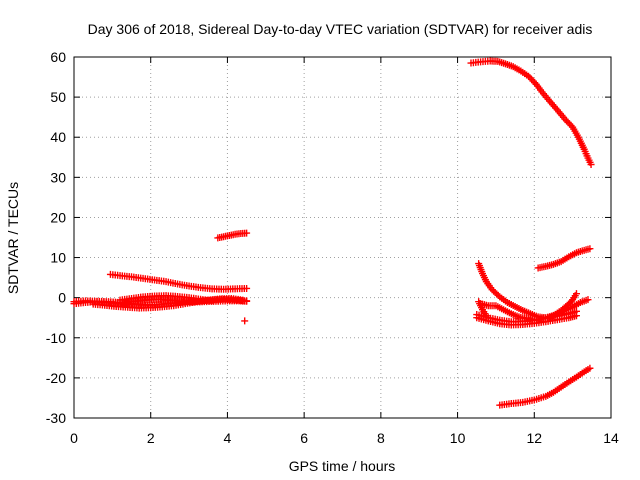 This screenshot has height=480, width=640. Describe the element at coordinates (58, 258) in the screenshot. I see `y-tick-label: 10` at that location.